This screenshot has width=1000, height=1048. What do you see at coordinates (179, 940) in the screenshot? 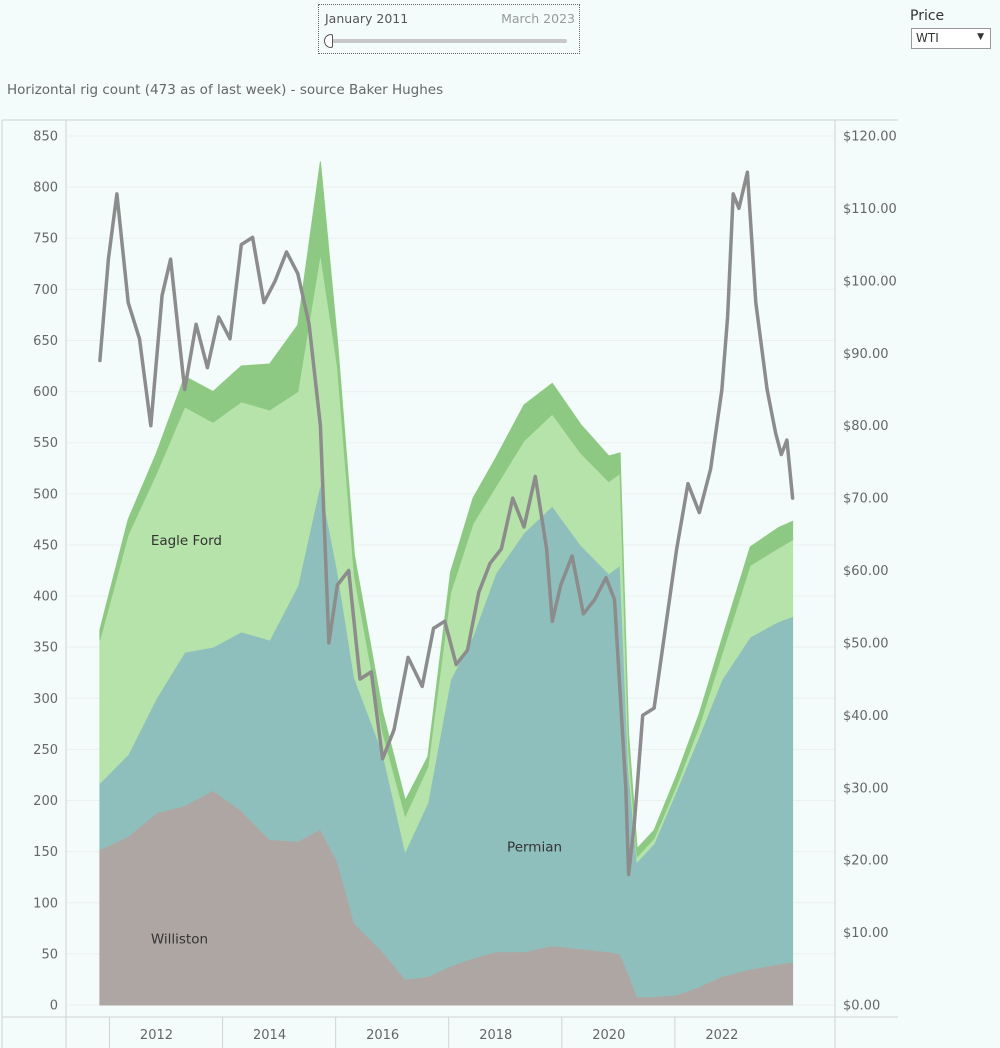
I see `region-label: Williston` at bounding box center [179, 940].